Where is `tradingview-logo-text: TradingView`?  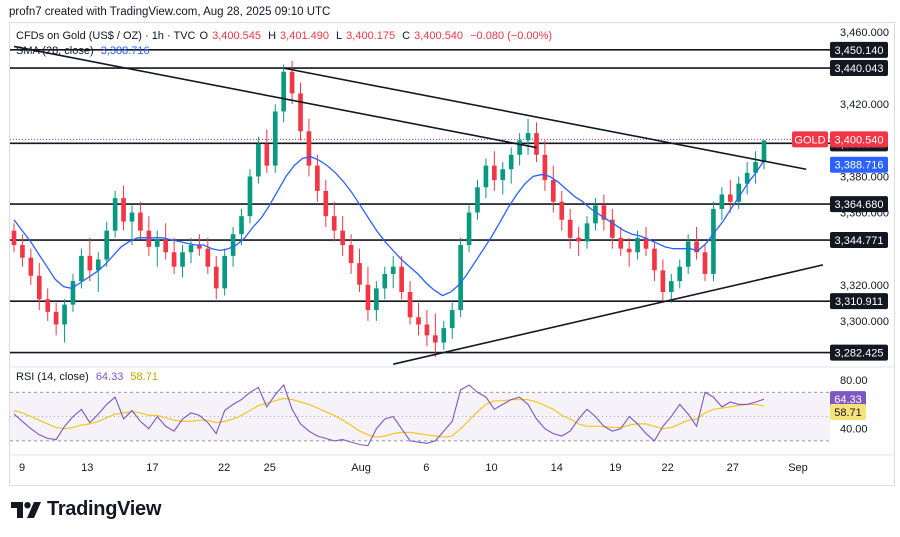
tradingview-logo-text: TradingView is located at coordinates (104, 509).